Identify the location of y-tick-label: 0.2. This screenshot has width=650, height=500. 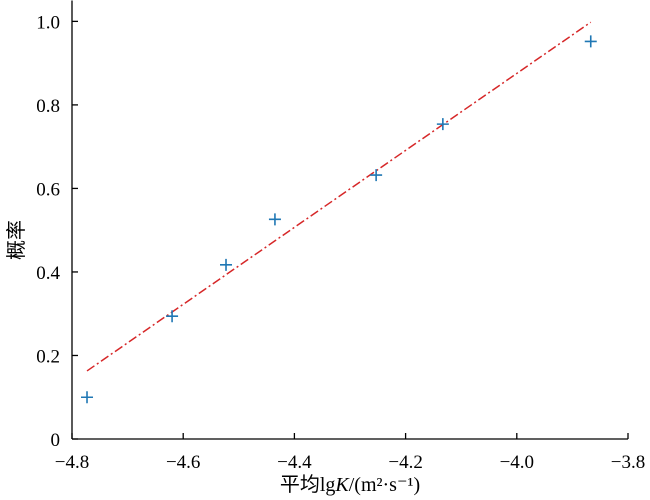
(48, 356).